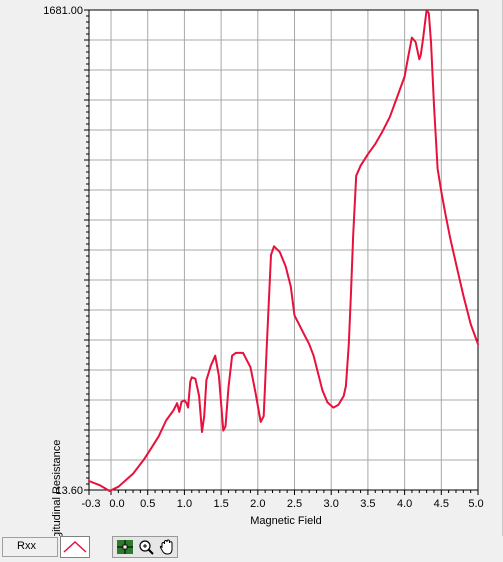 The image size is (503, 562). I want to click on x-tick-label: 0.0, so click(116, 504).